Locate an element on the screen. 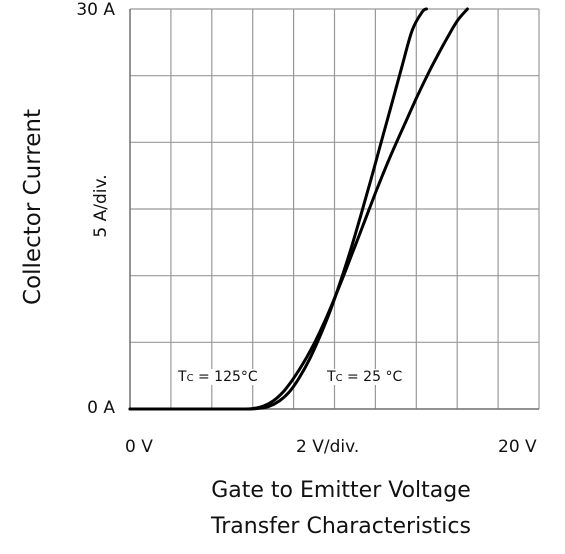 The image size is (565, 554). x-tick-label-right: 20 V is located at coordinates (517, 447).